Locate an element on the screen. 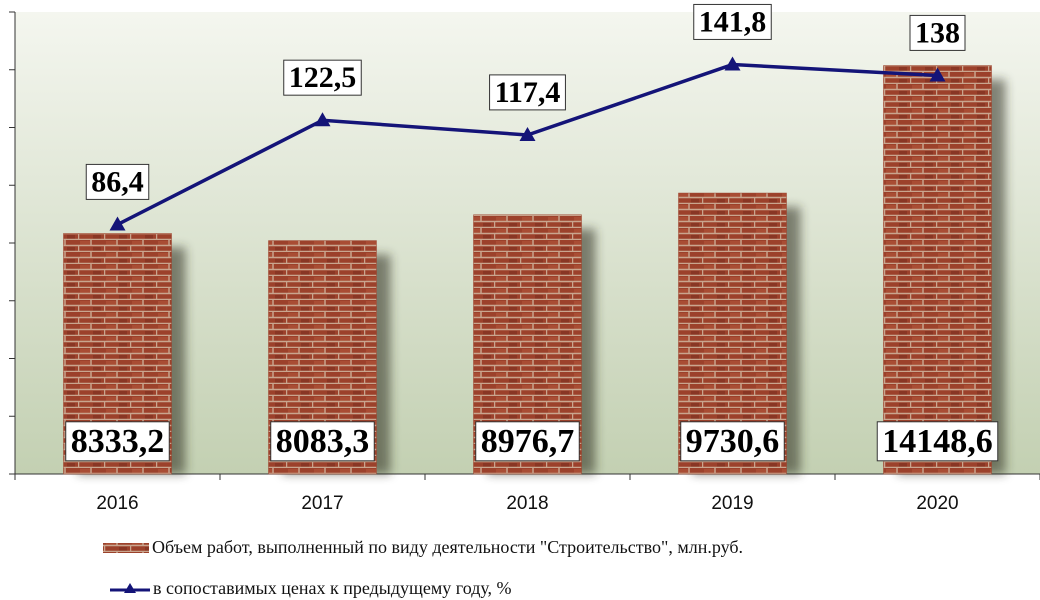 Image resolution: width=1040 pixels, height=600 pixels. legend-swatch-bar is located at coordinates (126, 548).